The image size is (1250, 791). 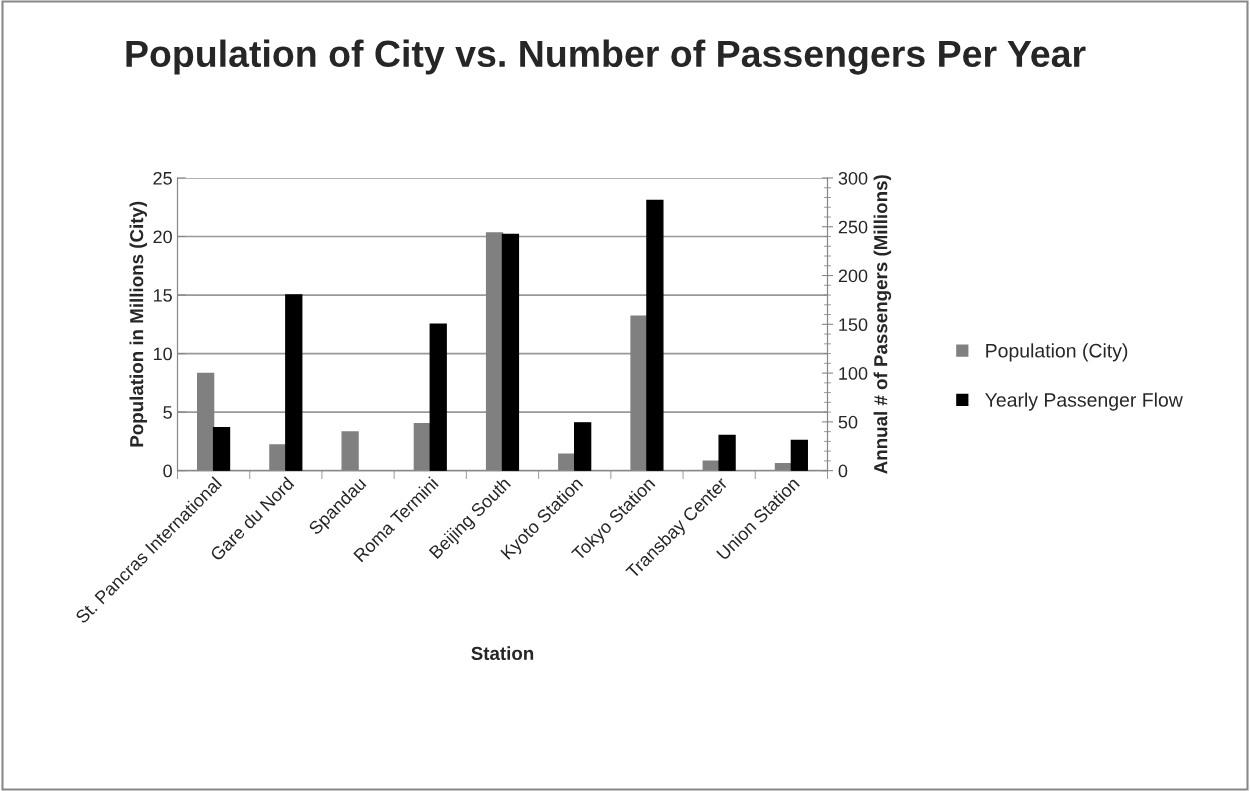 What do you see at coordinates (853, 227) in the screenshot?
I see `y2-tick-label: 250` at bounding box center [853, 227].